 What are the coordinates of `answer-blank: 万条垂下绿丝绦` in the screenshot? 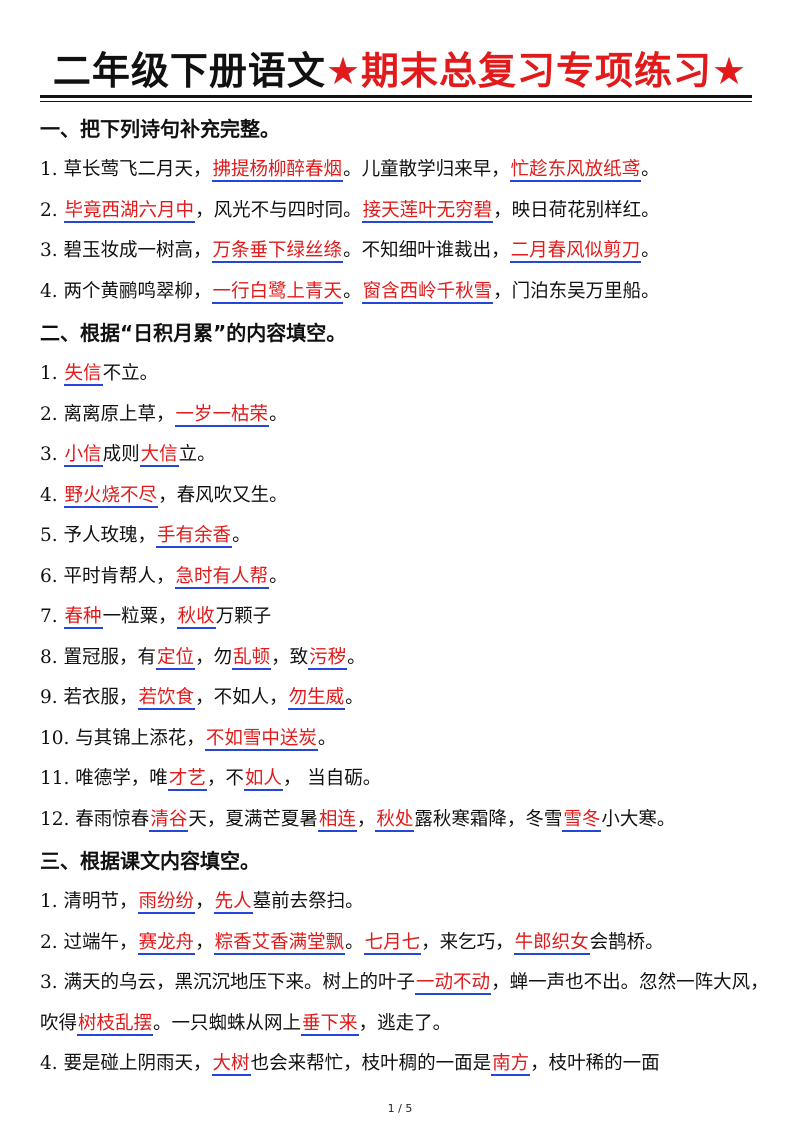 It's located at (277, 251).